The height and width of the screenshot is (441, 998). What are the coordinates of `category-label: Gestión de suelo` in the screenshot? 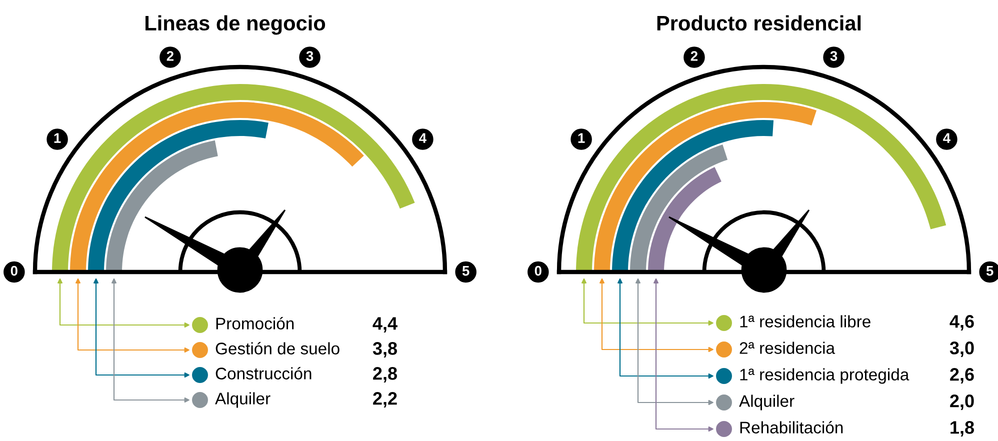 It's located at (278, 348).